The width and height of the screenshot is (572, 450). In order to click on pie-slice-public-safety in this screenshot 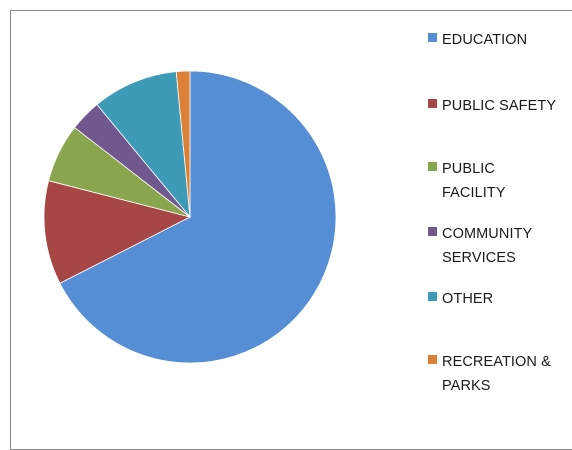, I will do `click(117, 232)`.